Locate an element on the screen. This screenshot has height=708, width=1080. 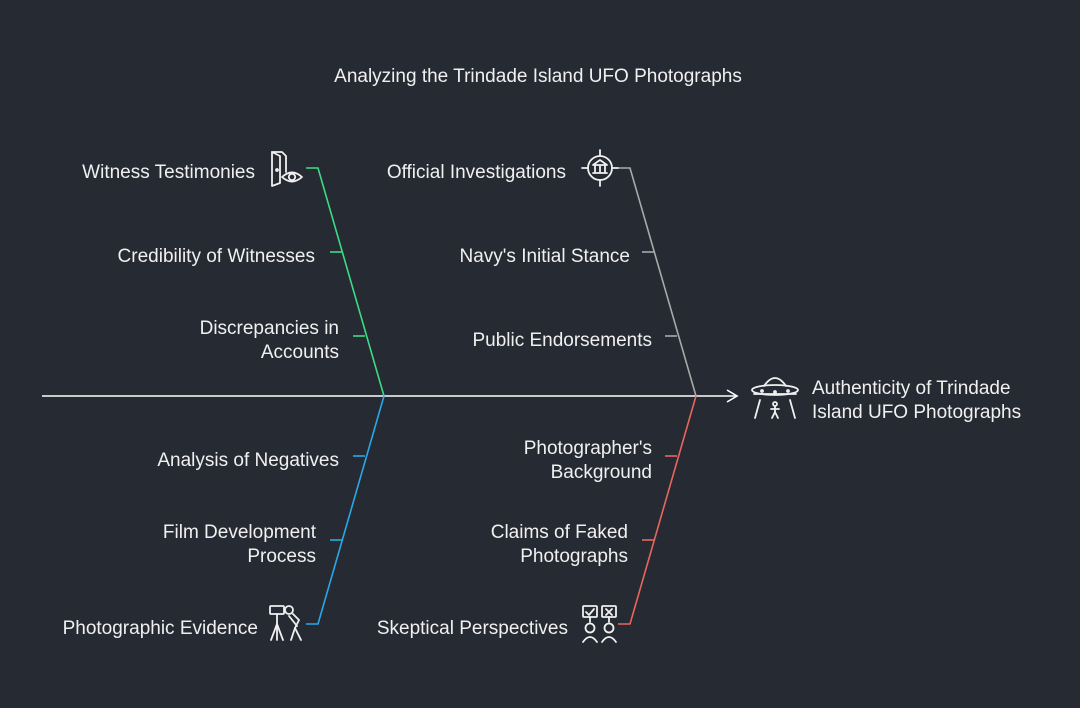
official-branch-line is located at coordinates (657, 282).